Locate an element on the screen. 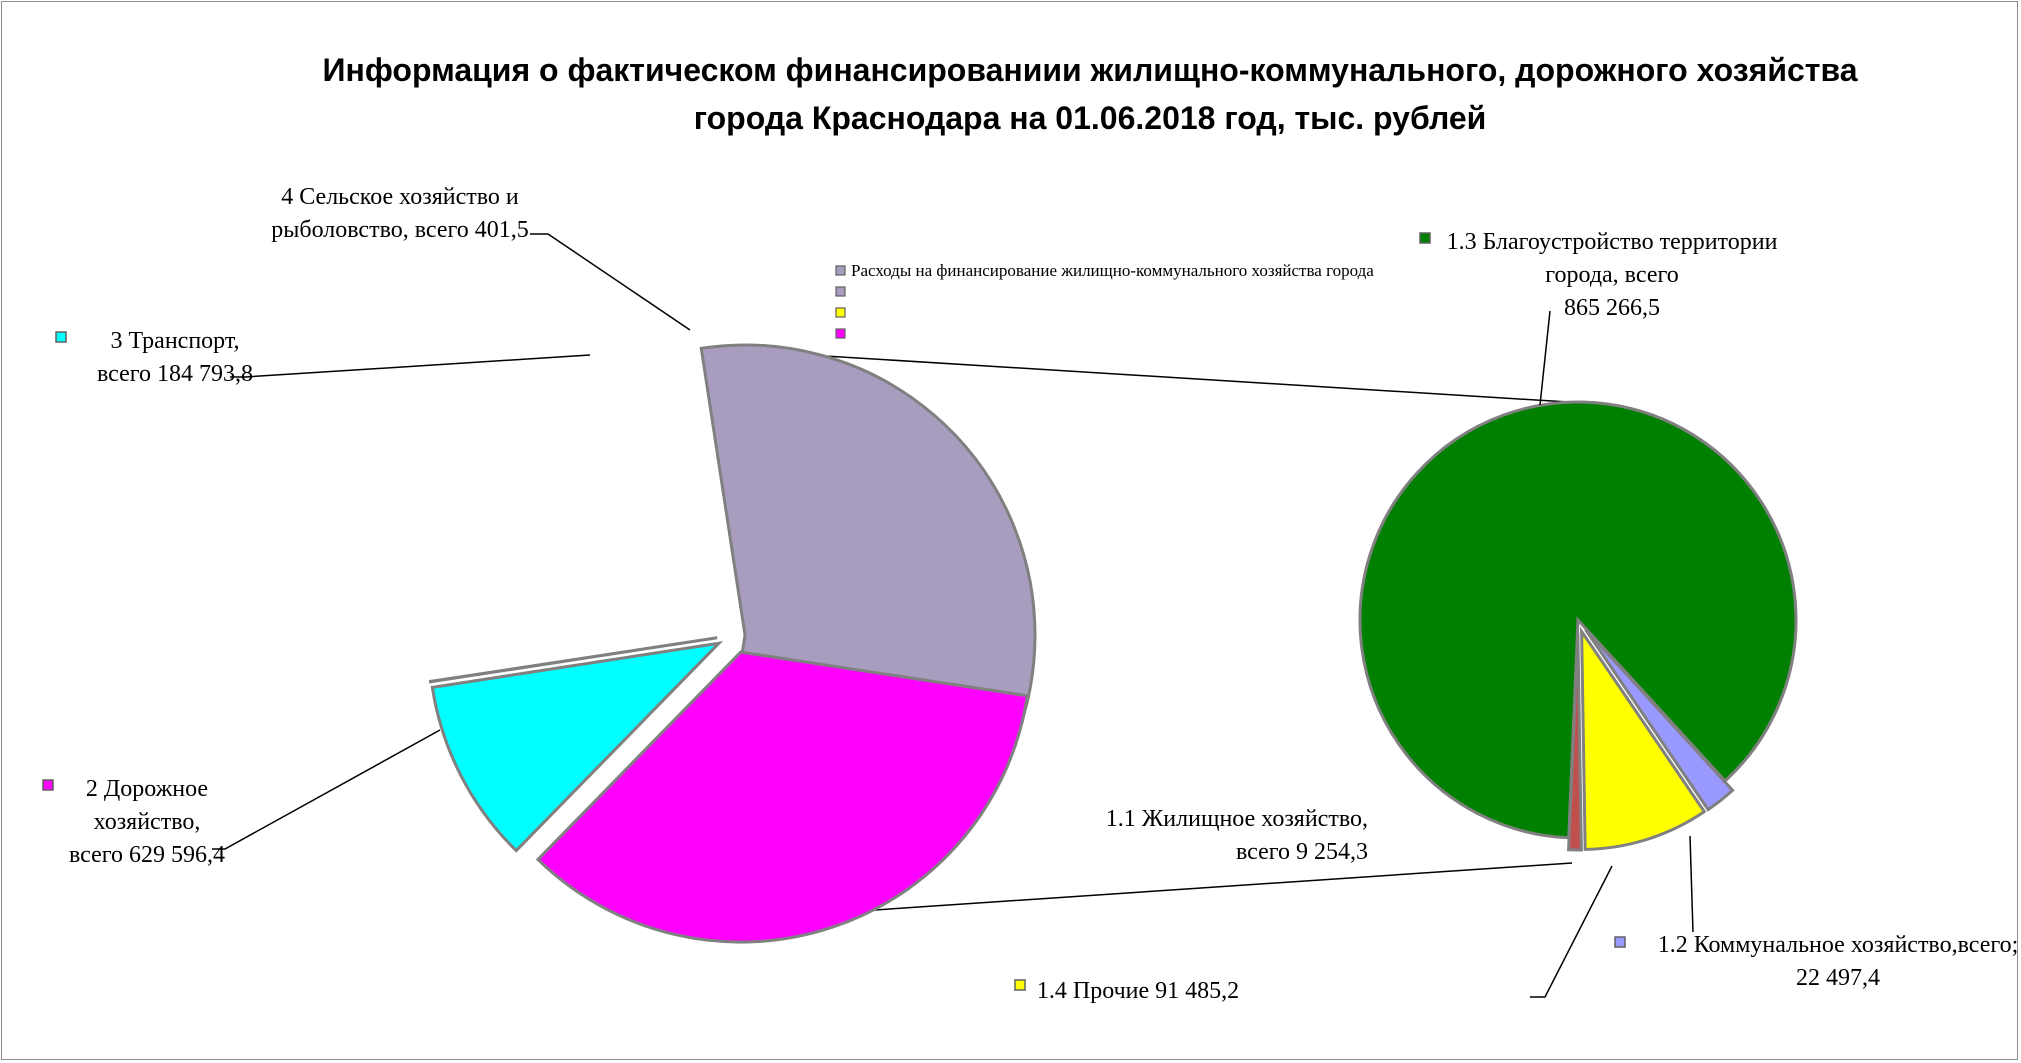  marker-transport is located at coordinates (61, 337).